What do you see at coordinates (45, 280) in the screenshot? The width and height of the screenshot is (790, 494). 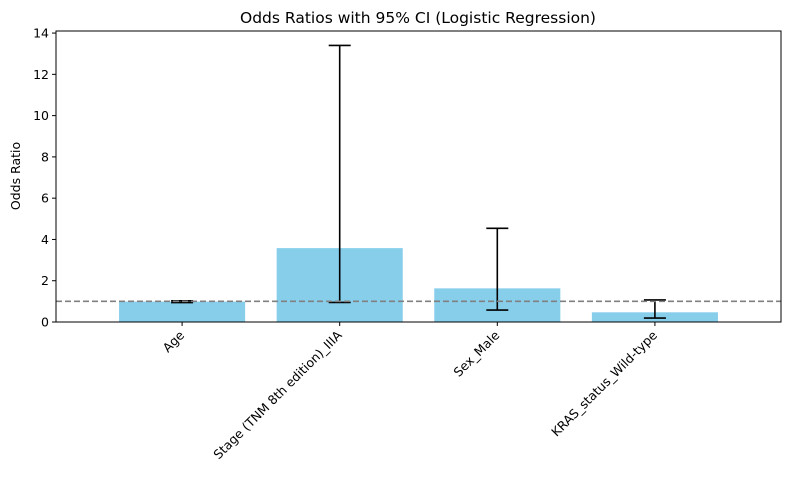 I see `y-tick-label-1: 2` at bounding box center [45, 280].